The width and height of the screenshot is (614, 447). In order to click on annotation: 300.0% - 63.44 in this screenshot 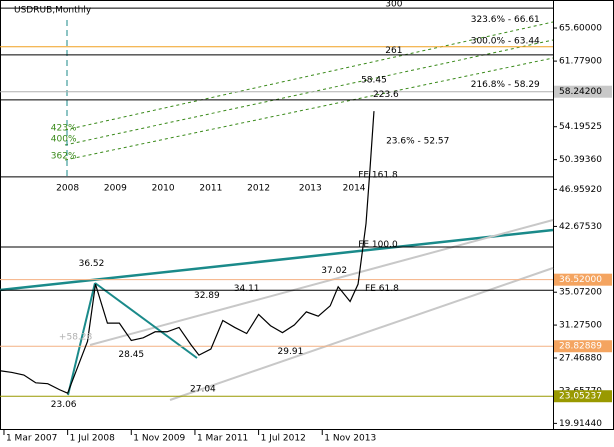, I will do `click(505, 42)`.